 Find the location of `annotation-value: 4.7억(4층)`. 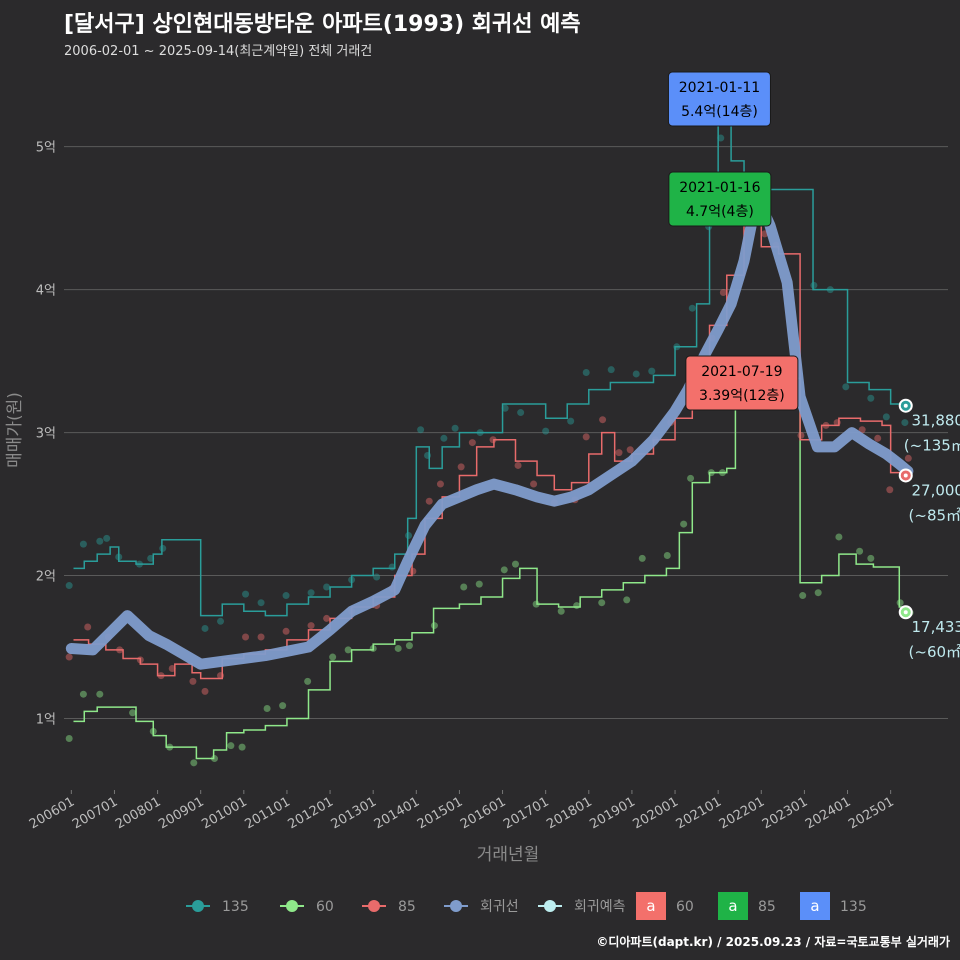

annotation-value: 4.7억(4층) is located at coordinates (720, 212).